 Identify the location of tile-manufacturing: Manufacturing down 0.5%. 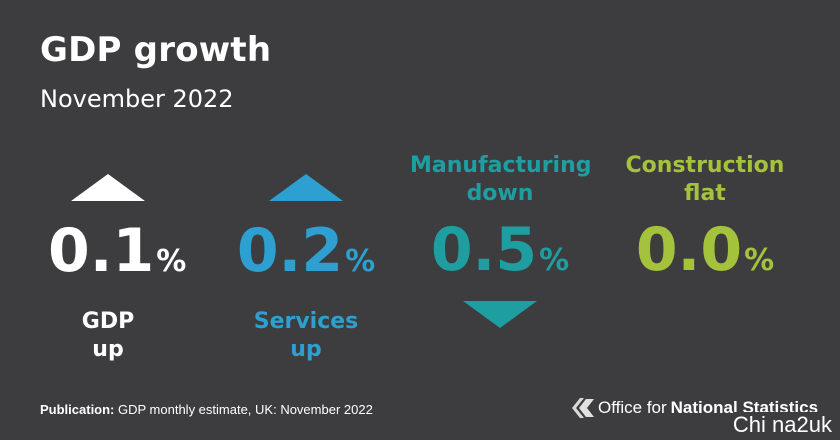
(501, 240).